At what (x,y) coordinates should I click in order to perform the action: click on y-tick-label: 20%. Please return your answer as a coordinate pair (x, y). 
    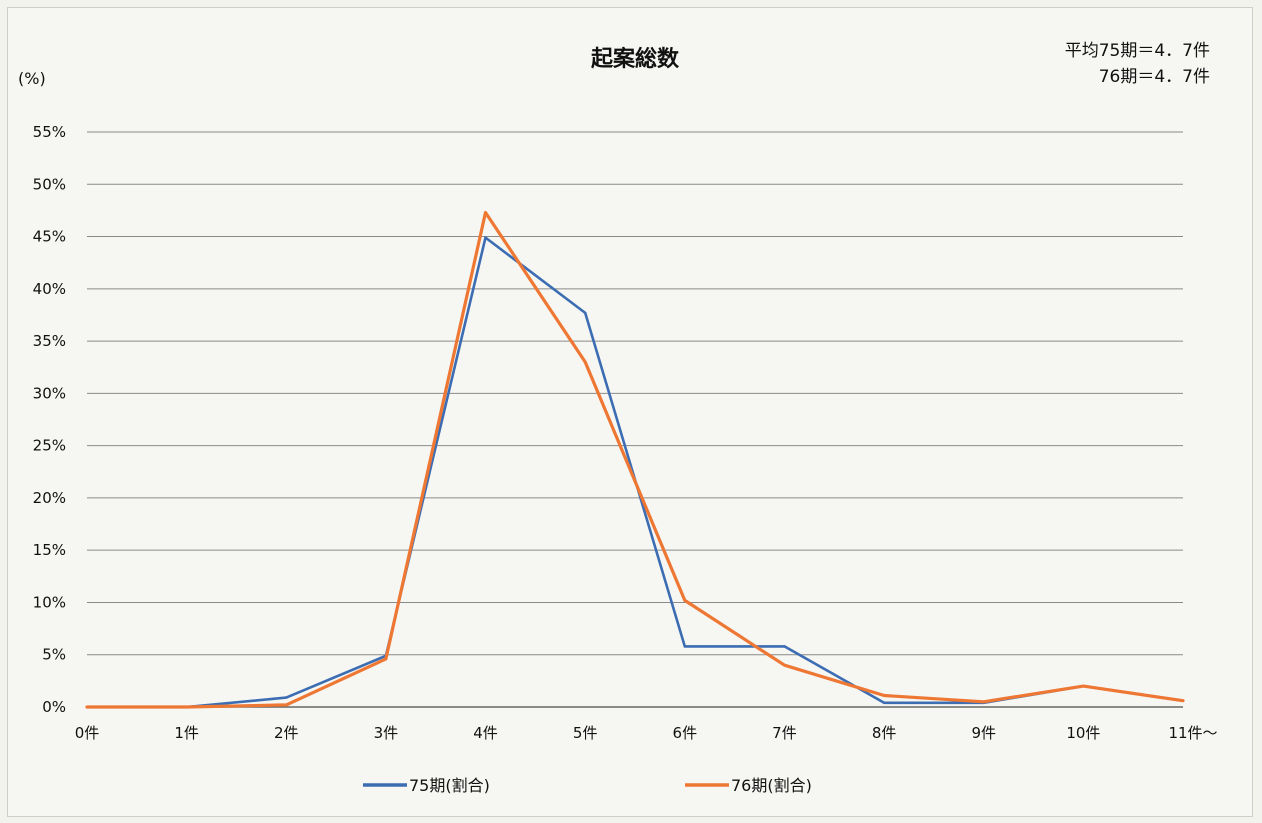
    Looking at the image, I should click on (49, 498).